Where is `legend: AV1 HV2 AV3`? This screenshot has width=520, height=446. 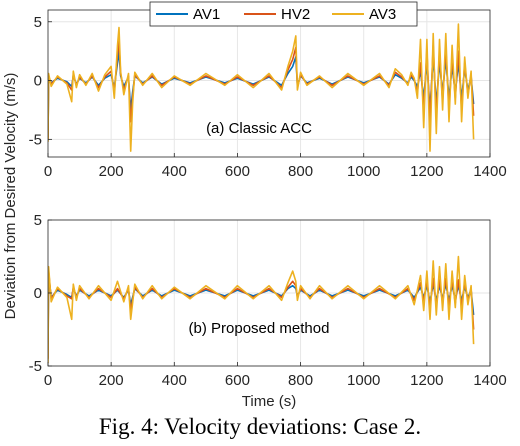 legend: AV1 HV2 AV3 is located at coordinates (283, 14).